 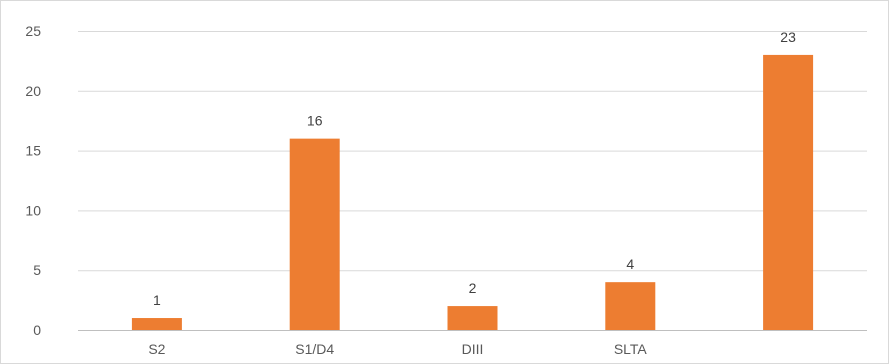 What do you see at coordinates (33, 151) in the screenshot?
I see `y-tick-label-15: 15` at bounding box center [33, 151].